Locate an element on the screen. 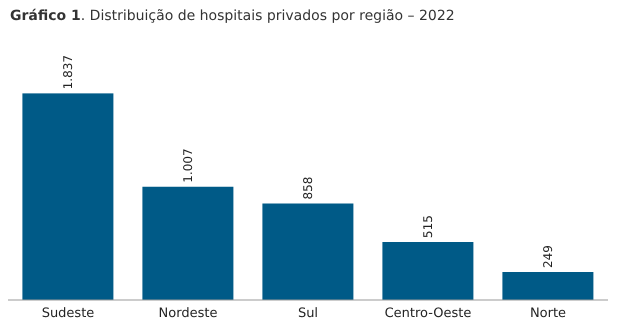  x-tick-label: Centro-Oeste is located at coordinates (428, 314).